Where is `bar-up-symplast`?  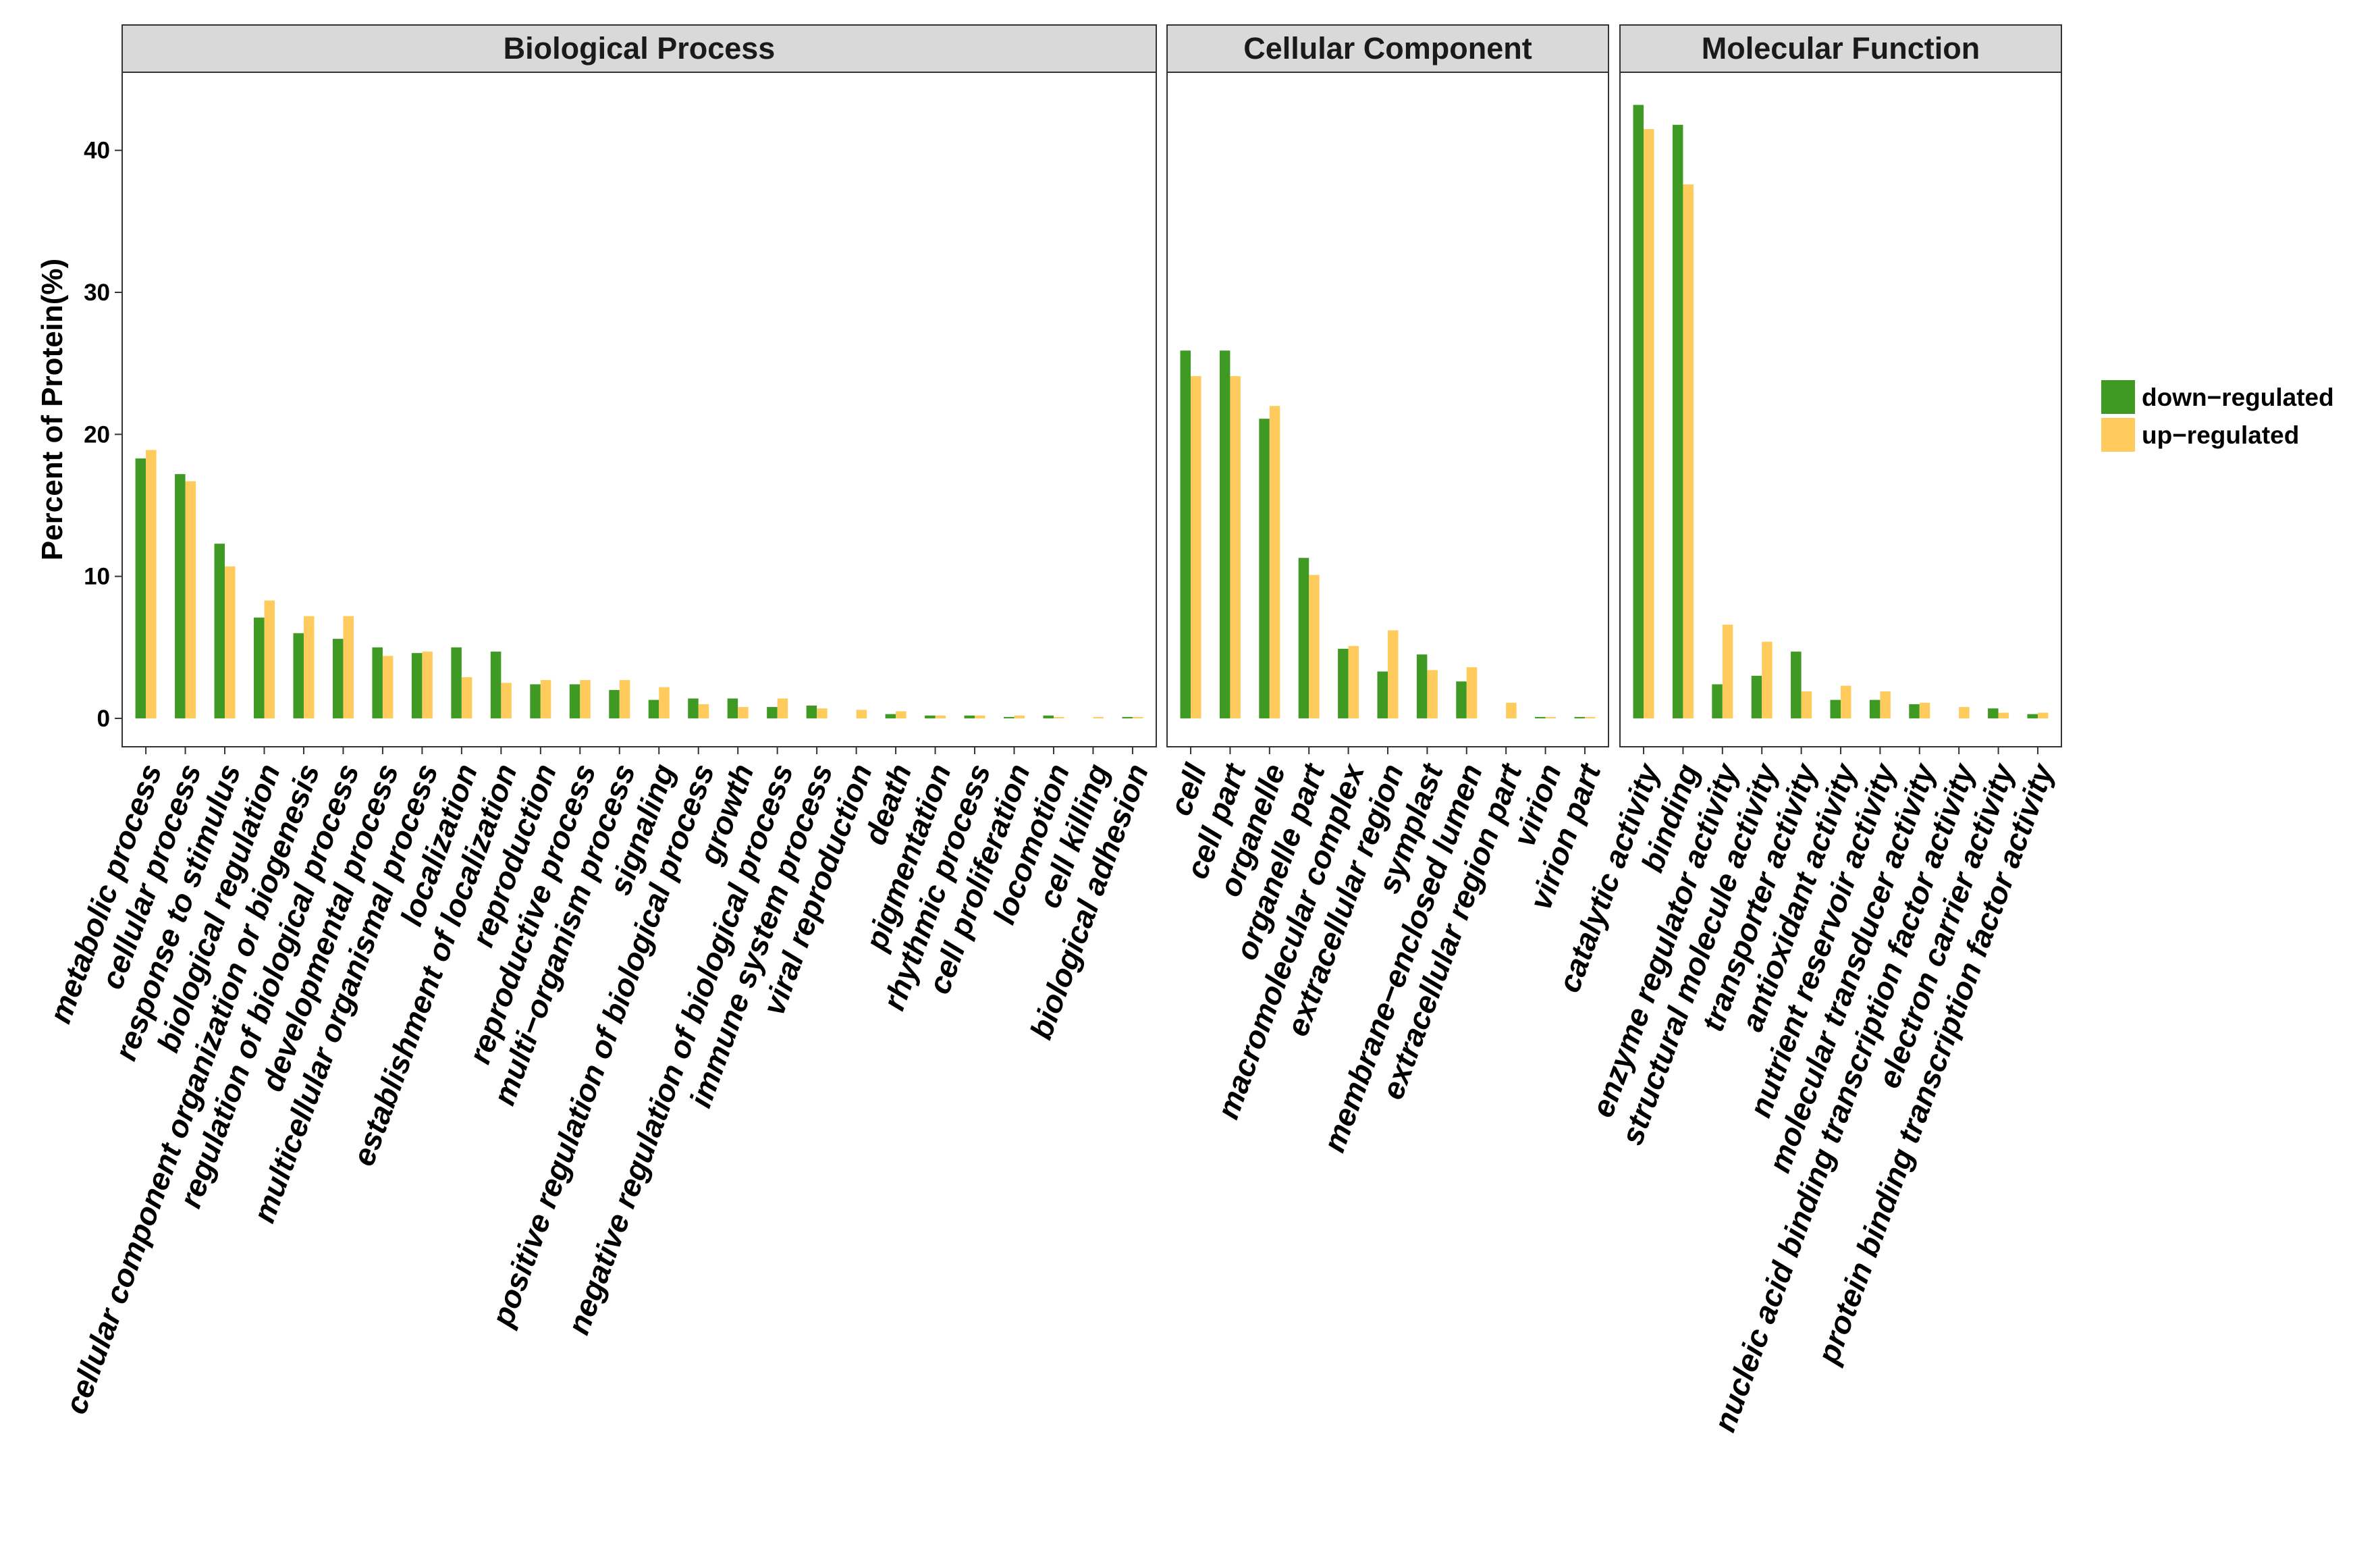 bar-up-symplast is located at coordinates (1432, 694).